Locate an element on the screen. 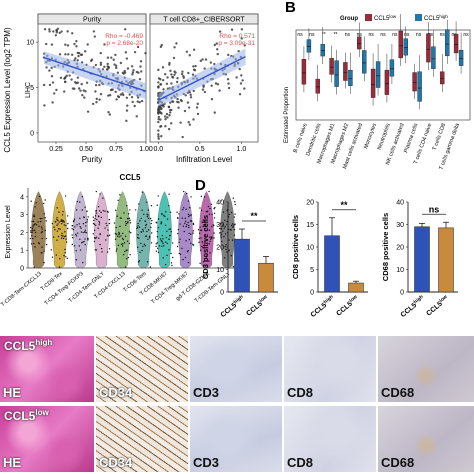 Image resolution: width=474 pixels, height=474 pixels. histology-tile: CD34 is located at coordinates (142, 439).